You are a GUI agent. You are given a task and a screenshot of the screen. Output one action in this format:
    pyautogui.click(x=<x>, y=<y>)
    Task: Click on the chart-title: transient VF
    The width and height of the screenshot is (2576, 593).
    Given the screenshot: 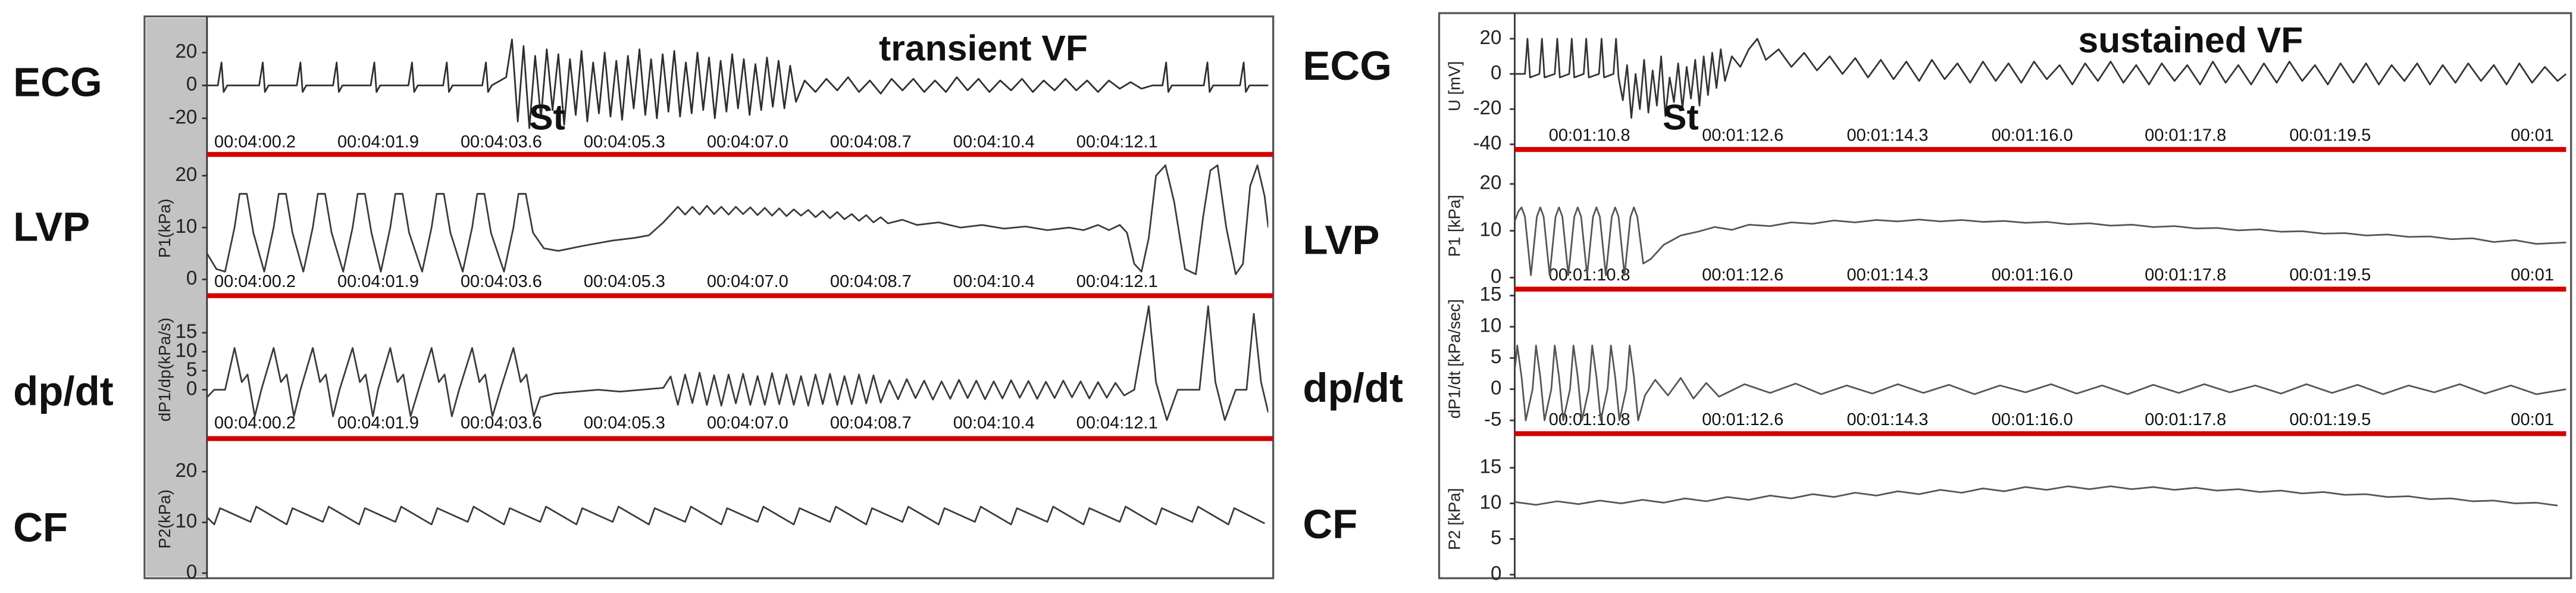 What is the action you would take?
    pyautogui.click(x=983, y=48)
    